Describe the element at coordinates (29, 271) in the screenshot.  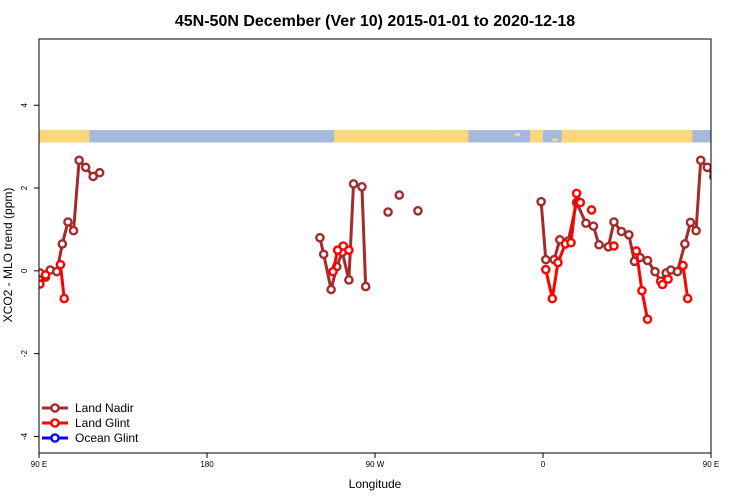
I see `y-axis-ticks: -4 -2 0 2 4` at that location.